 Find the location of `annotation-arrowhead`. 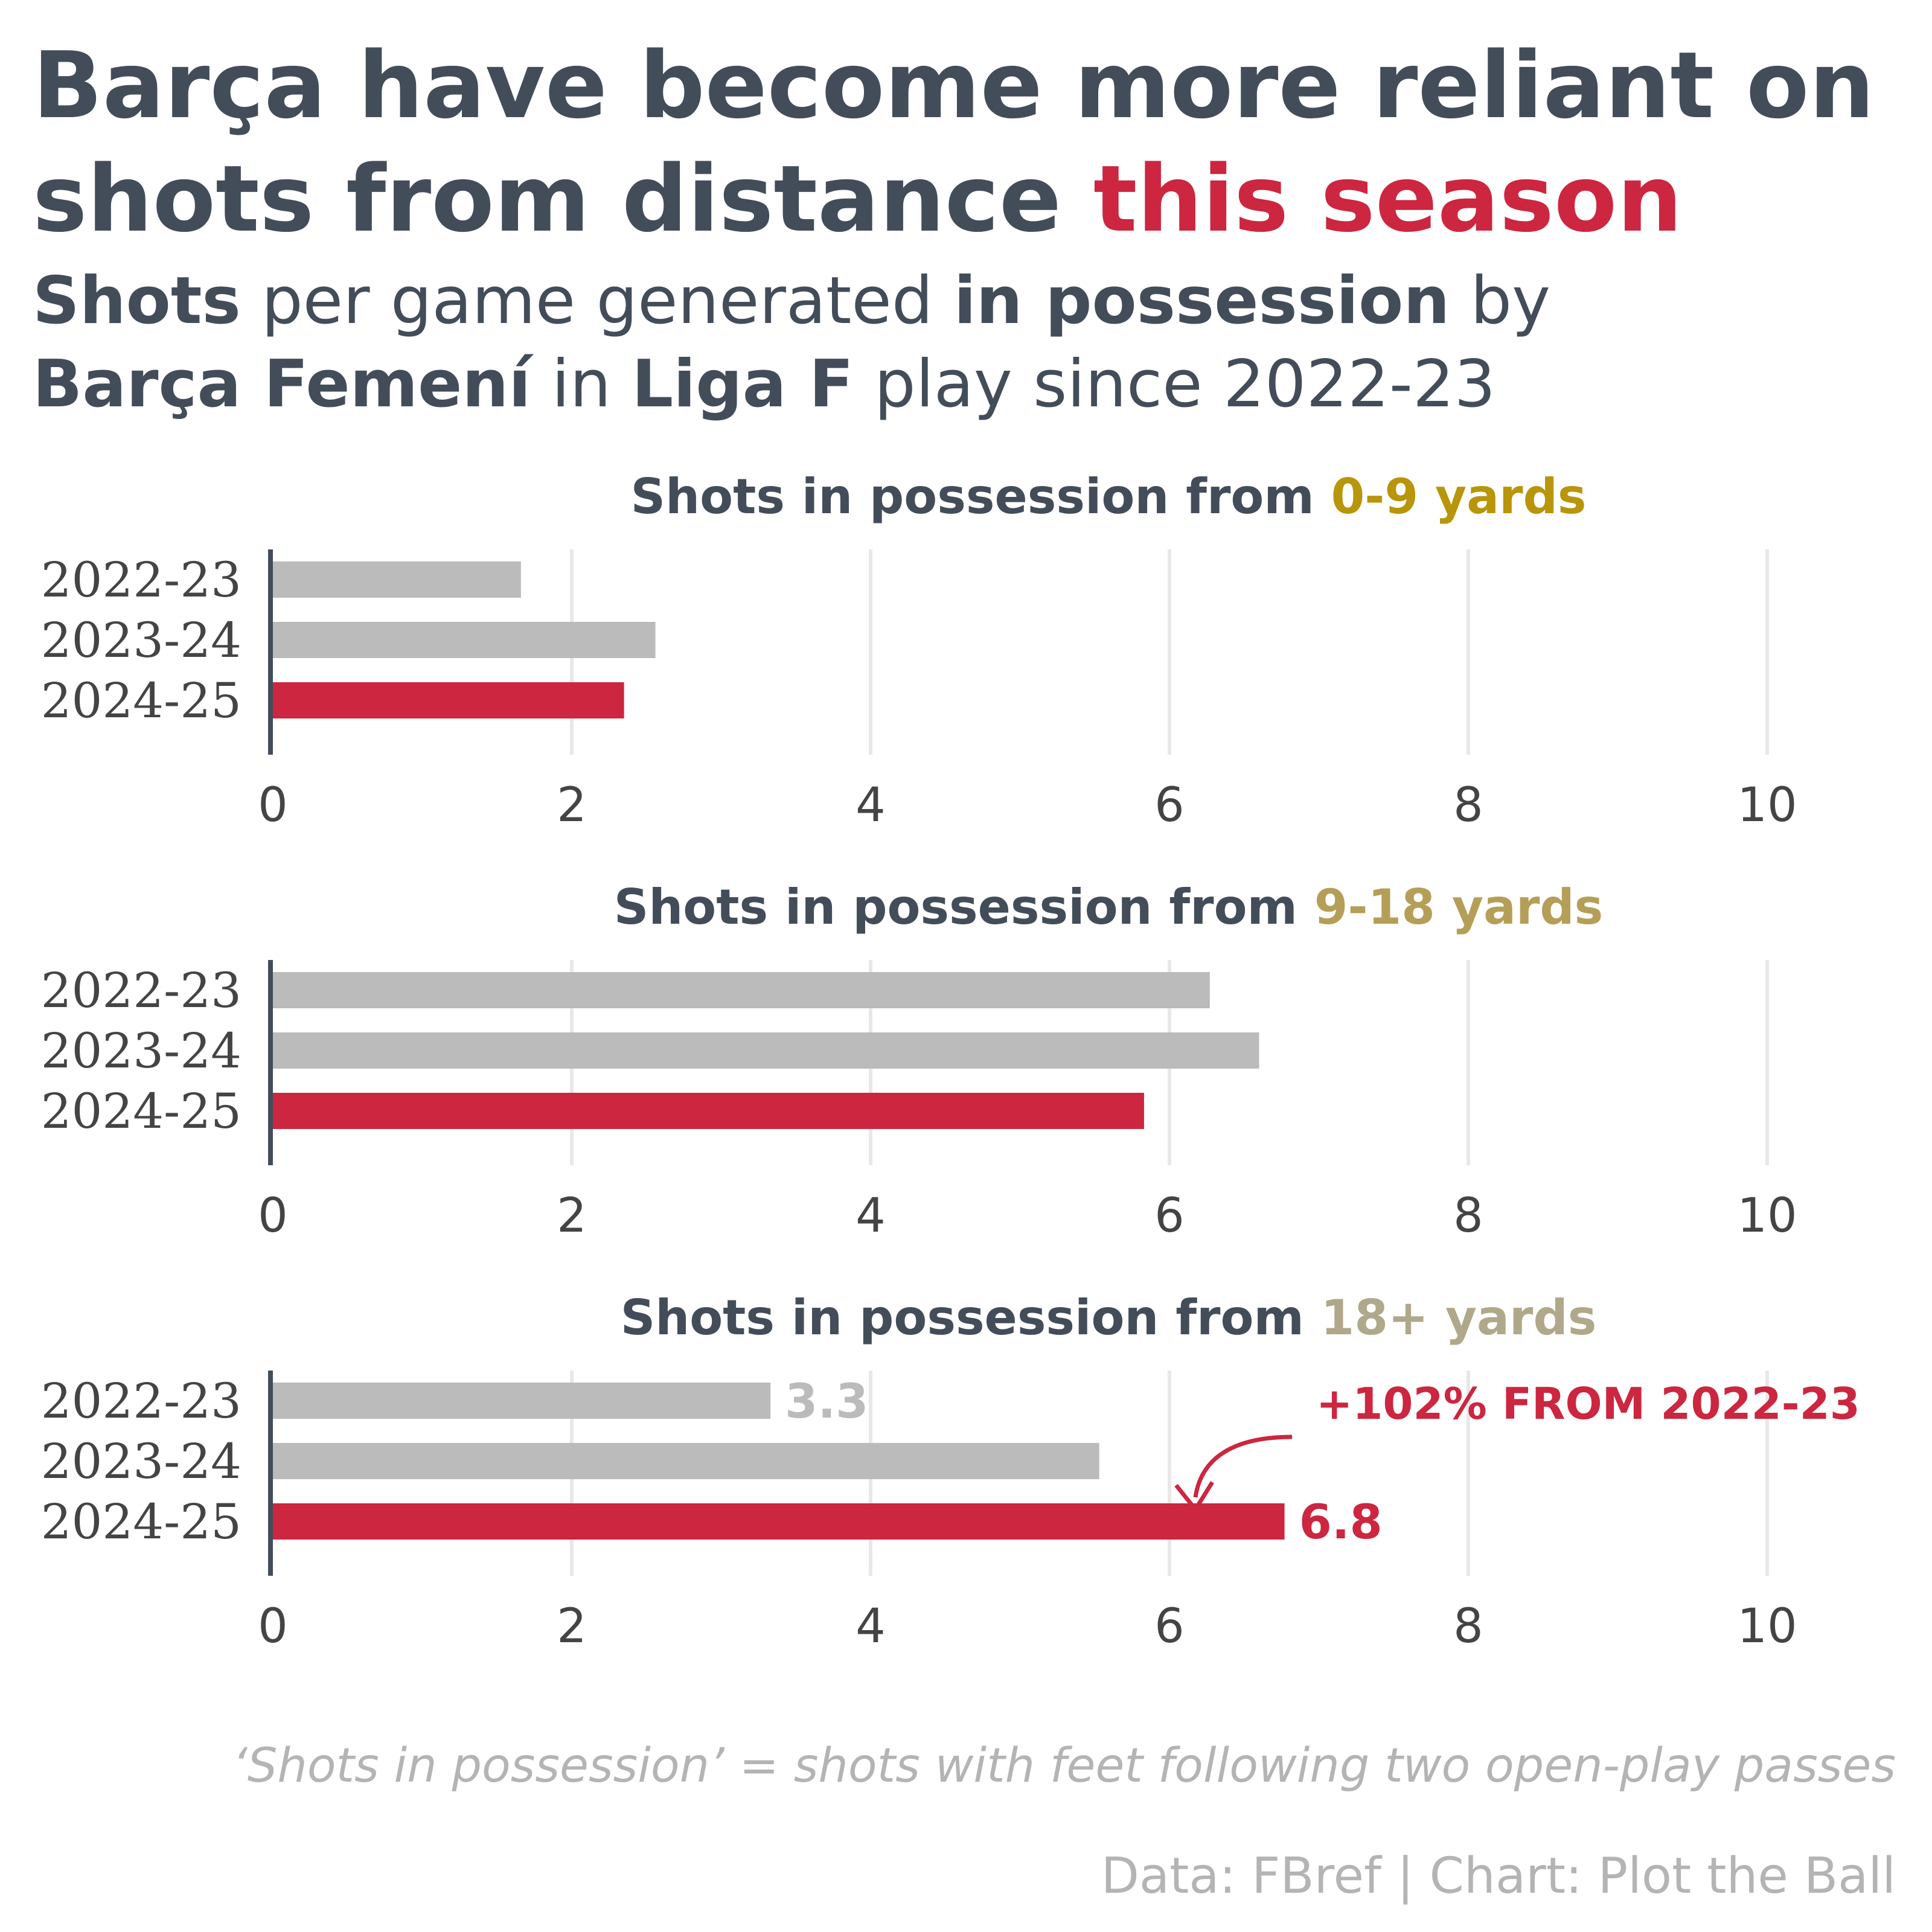

annotation-arrowhead is located at coordinates (1194, 1496).